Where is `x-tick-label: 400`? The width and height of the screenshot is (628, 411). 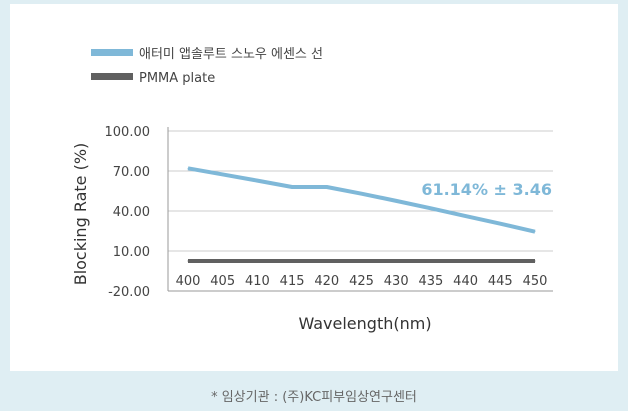
x-tick-label: 400 is located at coordinates (188, 281).